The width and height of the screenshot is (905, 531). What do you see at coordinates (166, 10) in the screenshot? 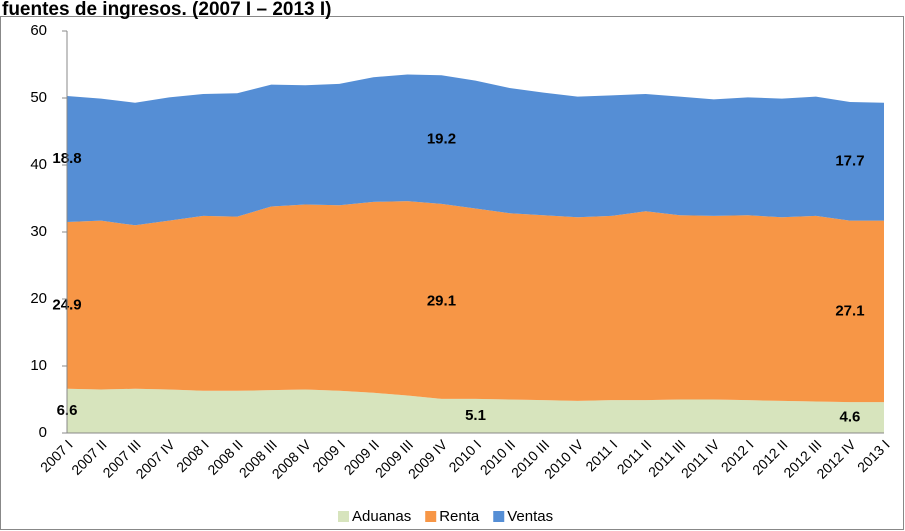
I see `chart-title: fuentes de ingresos. (2007 I – 2013 I)` at bounding box center [166, 10].